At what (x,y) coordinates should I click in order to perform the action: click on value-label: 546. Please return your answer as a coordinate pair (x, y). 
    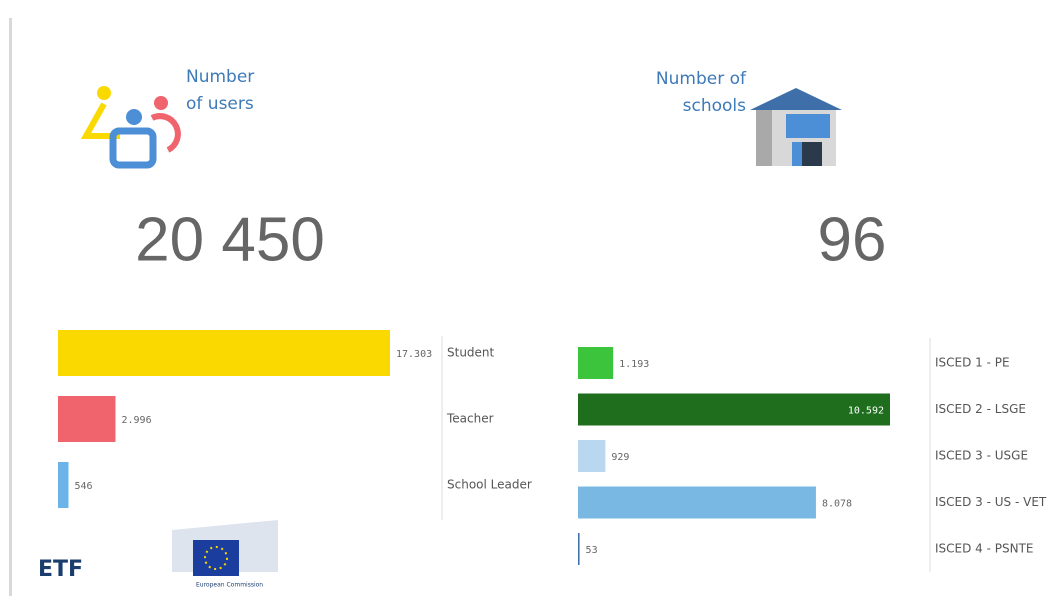
    Looking at the image, I should click on (83, 486).